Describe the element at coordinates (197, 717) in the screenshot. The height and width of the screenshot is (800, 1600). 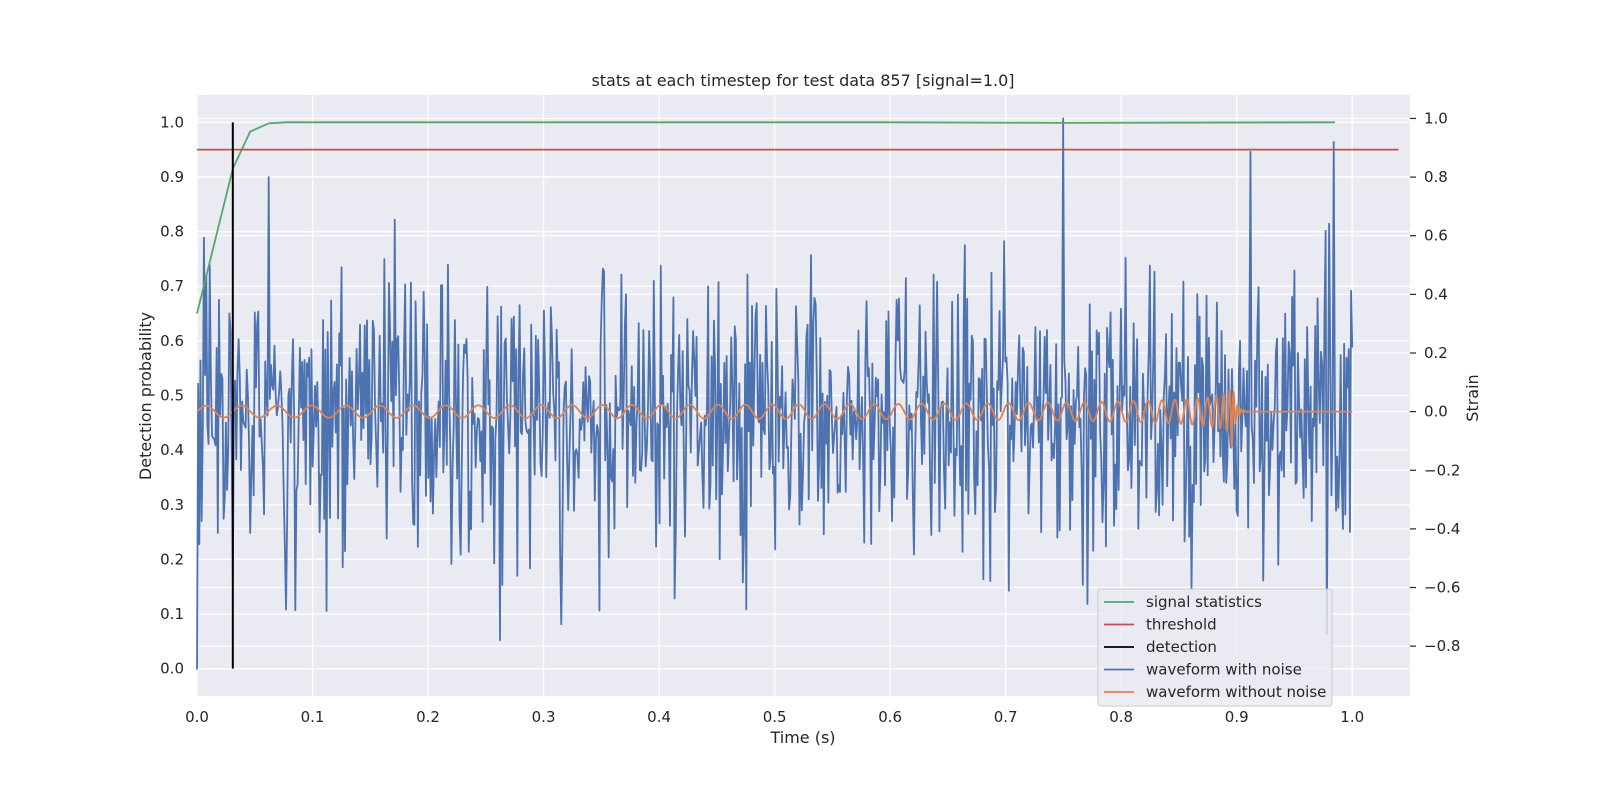
I see `x-tick-label: 0.0` at that location.